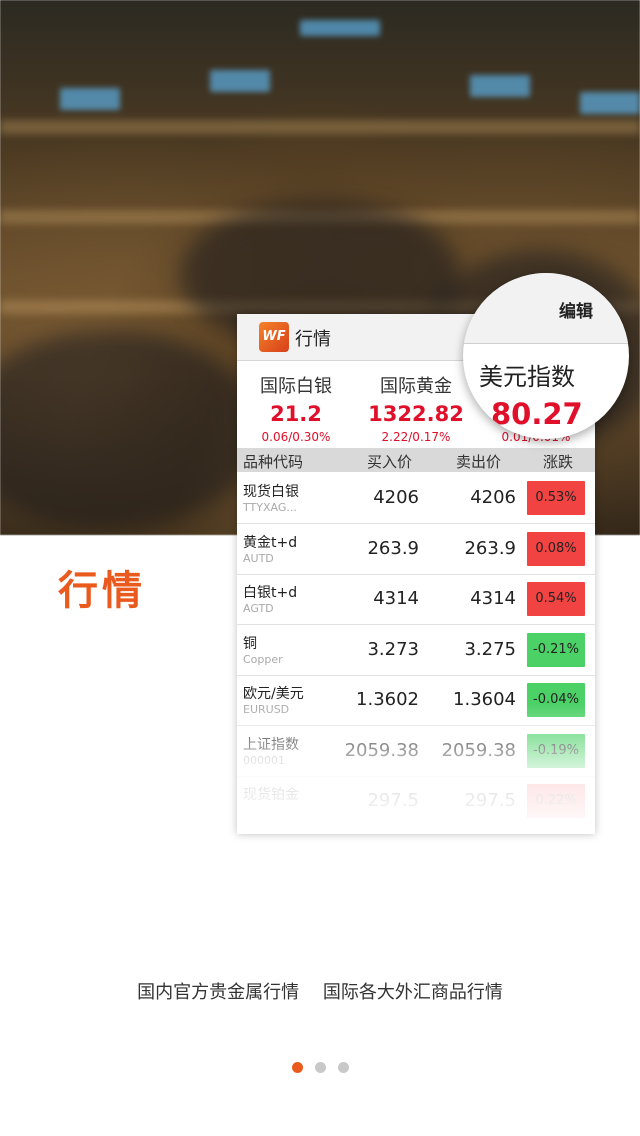 This screenshot has width=640, height=1136. Describe the element at coordinates (556, 498) in the screenshot. I see `change-badge: 0.53%` at that location.